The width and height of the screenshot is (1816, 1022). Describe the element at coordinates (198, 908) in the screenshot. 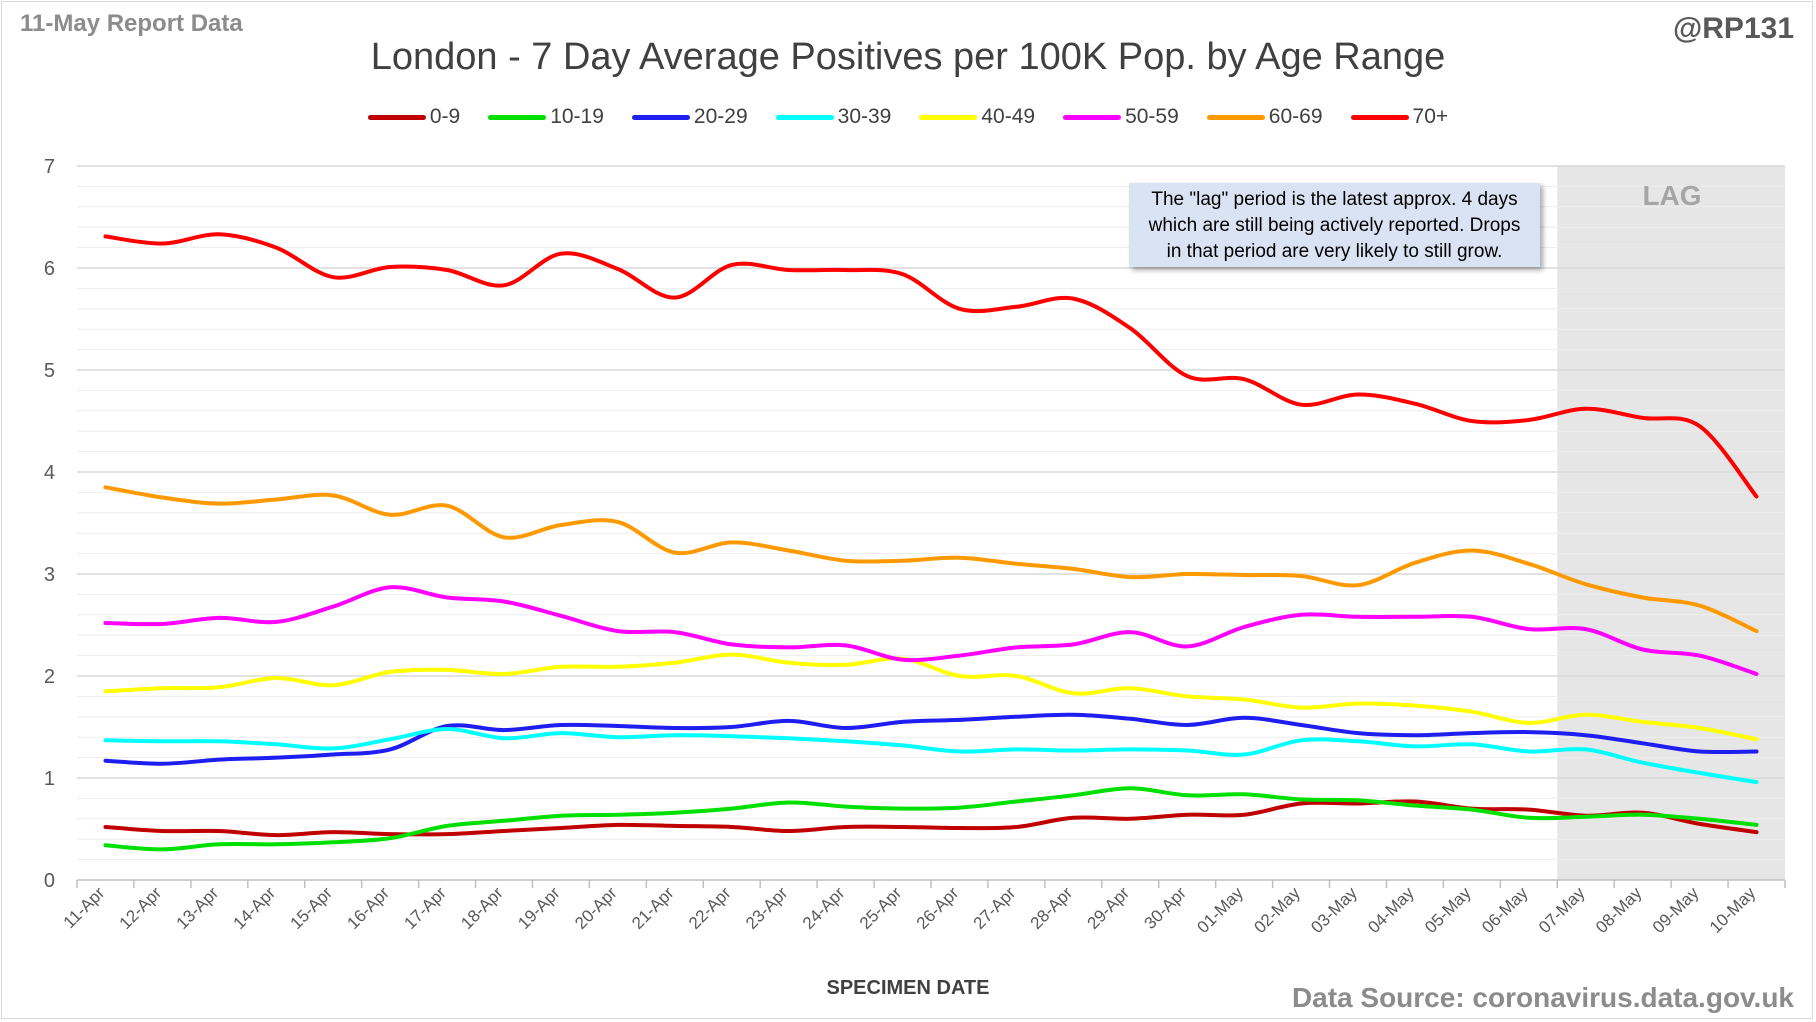

I see `x-tick-label: 13-Apr` at that location.